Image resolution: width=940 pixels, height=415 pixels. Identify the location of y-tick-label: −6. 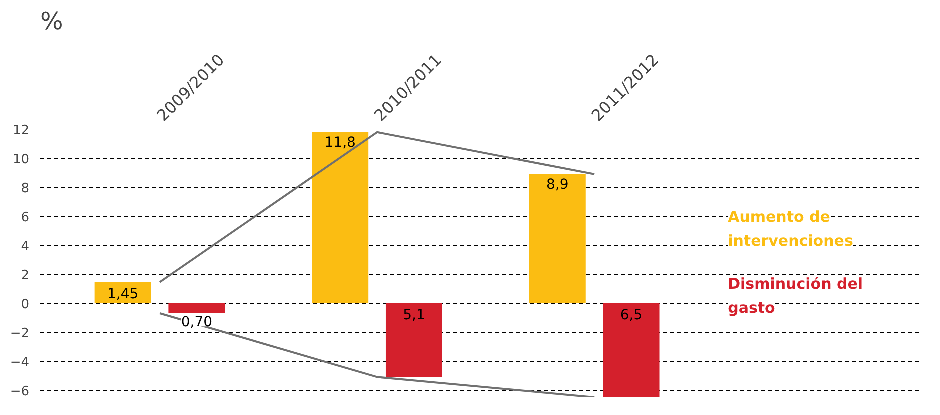
(20, 392).